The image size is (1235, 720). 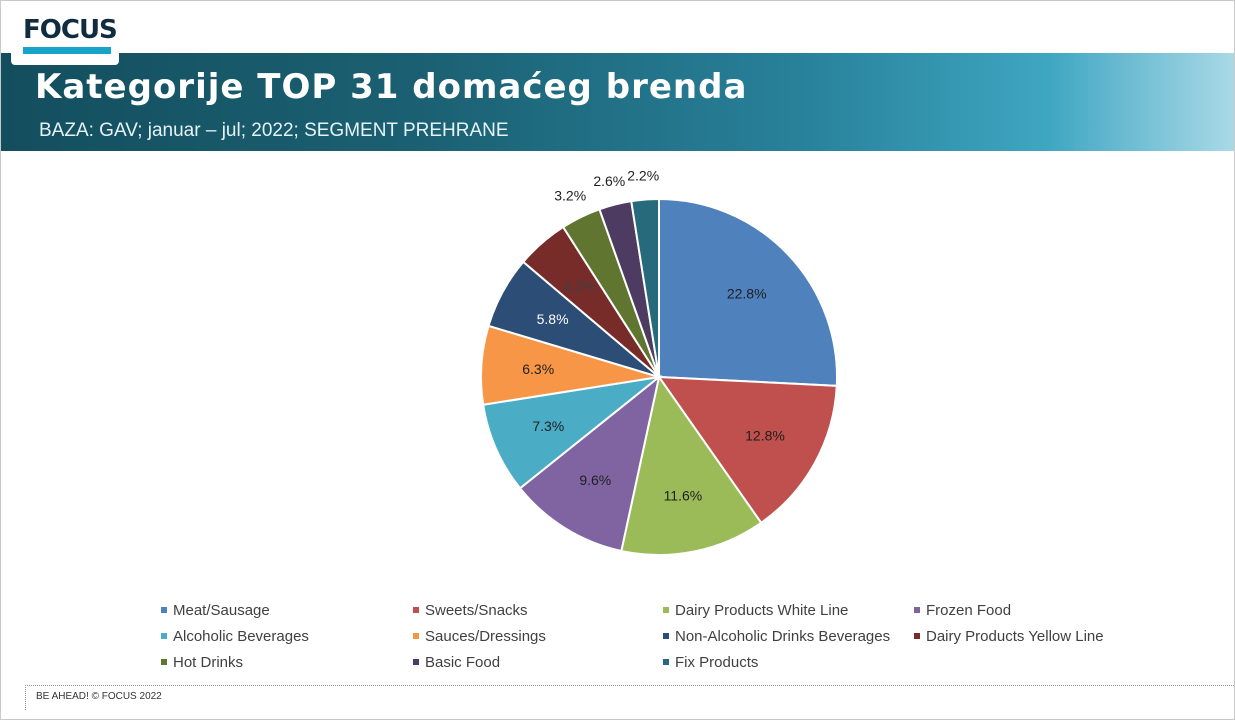 What do you see at coordinates (572, 432) in the screenshot?
I see `pie-slice-alcoholic-beverages` at bounding box center [572, 432].